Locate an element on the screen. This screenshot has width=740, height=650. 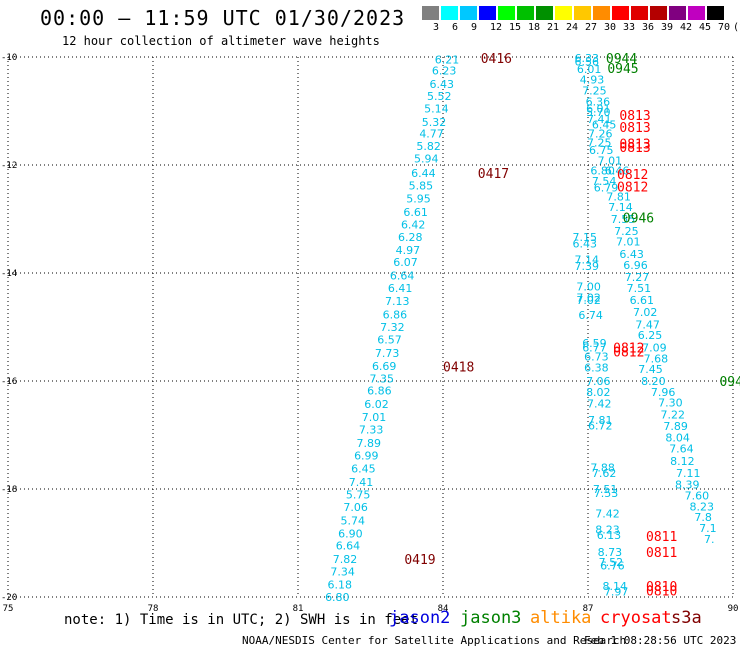
swh-value-label: 5.52 is located at coordinates (439, 96).